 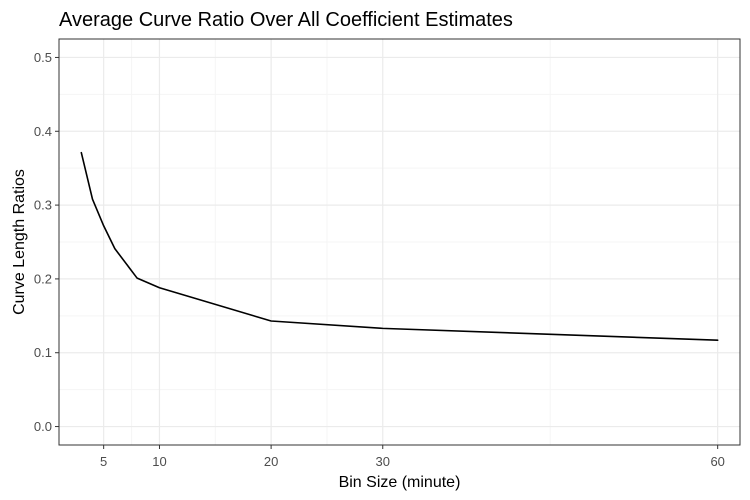 I want to click on y-tick-label: 0.0, so click(x=43, y=426).